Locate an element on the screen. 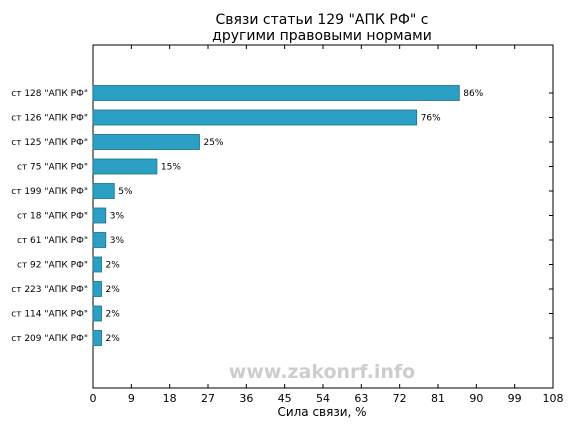  category-label: ст 92 "АПК РФ" is located at coordinates (52, 266).